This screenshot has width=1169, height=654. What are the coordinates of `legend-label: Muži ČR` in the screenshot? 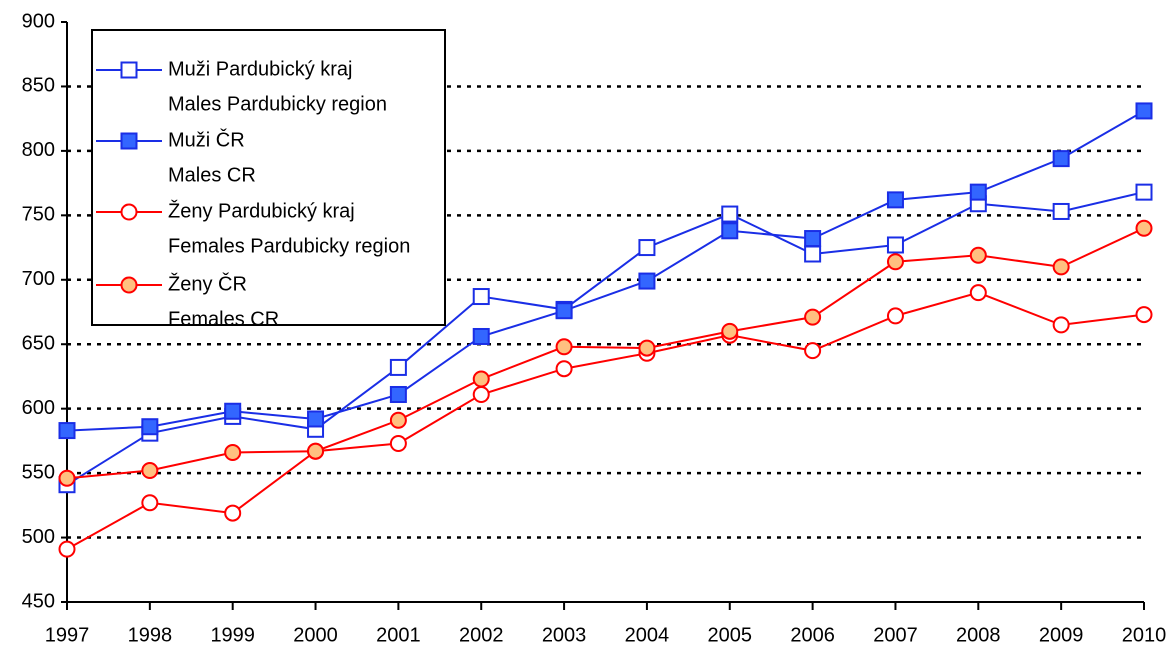 It's located at (206, 139).